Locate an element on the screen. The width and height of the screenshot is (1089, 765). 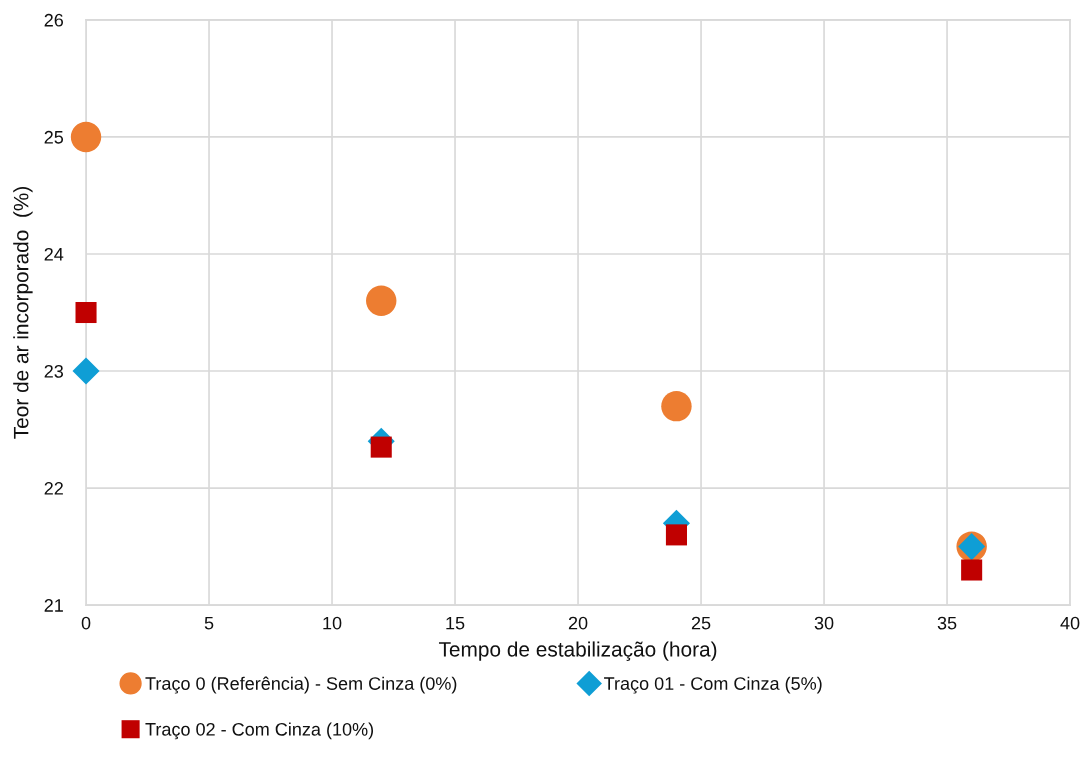
x-tick-label: 5 is located at coordinates (209, 623).